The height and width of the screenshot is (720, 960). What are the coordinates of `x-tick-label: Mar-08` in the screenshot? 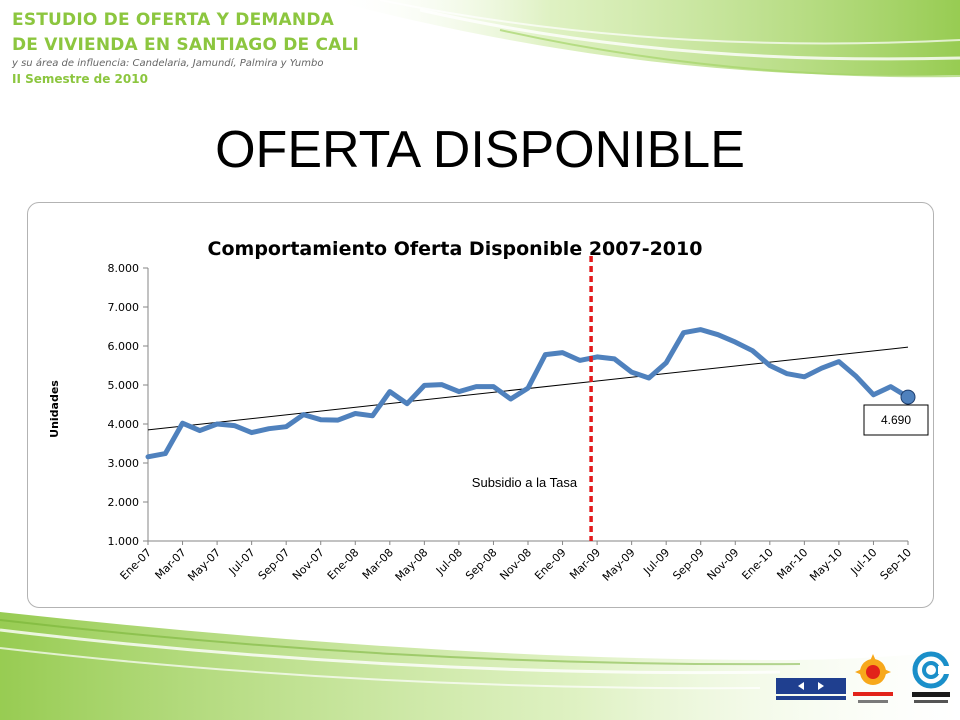 It's located at (378, 564).